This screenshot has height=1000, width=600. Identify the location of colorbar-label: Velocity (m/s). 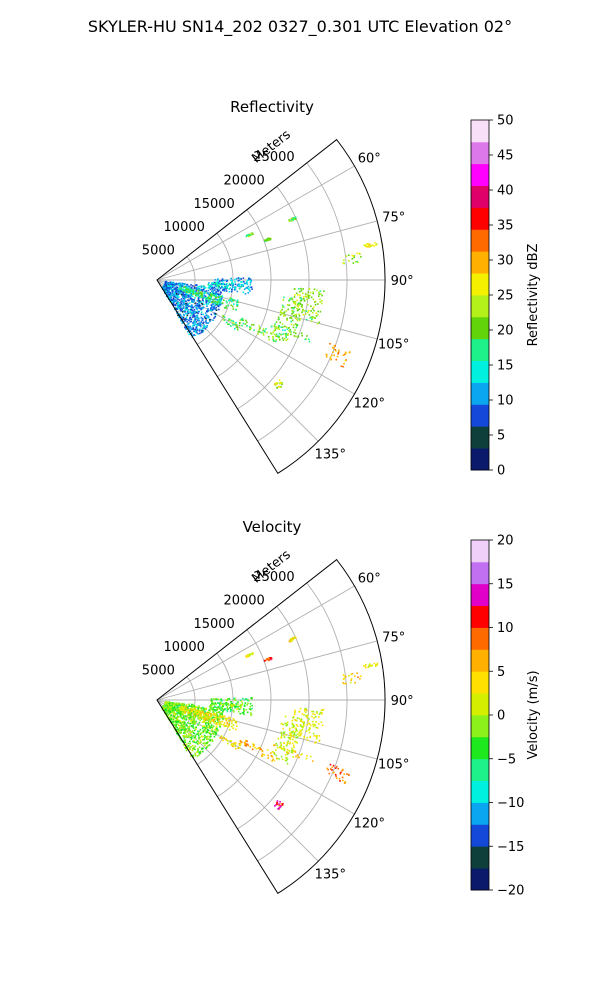
(533, 714).